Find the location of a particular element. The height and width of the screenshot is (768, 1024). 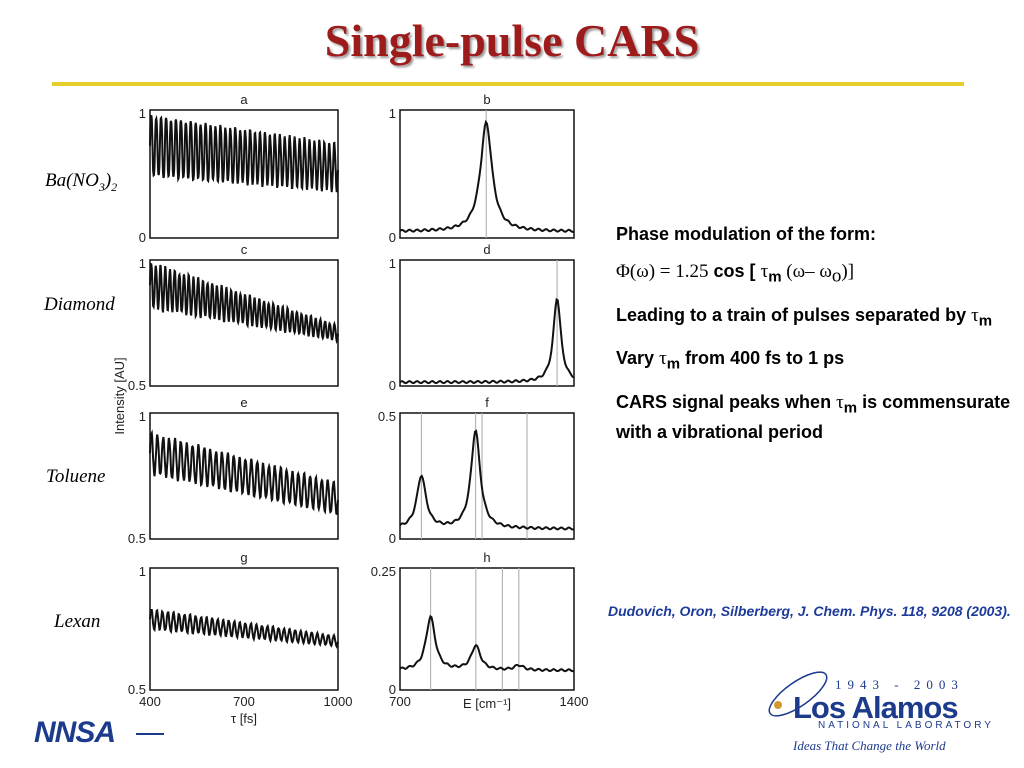

panel-c-ytick-bottom: 0.5 is located at coordinates (137, 385).